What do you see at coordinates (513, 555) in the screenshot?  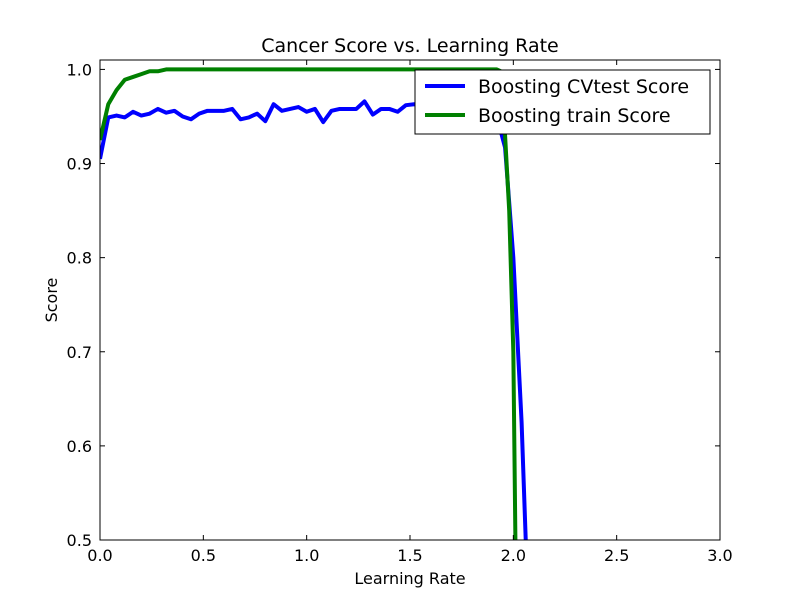 I see `x-tick-label: 2.0` at bounding box center [513, 555].